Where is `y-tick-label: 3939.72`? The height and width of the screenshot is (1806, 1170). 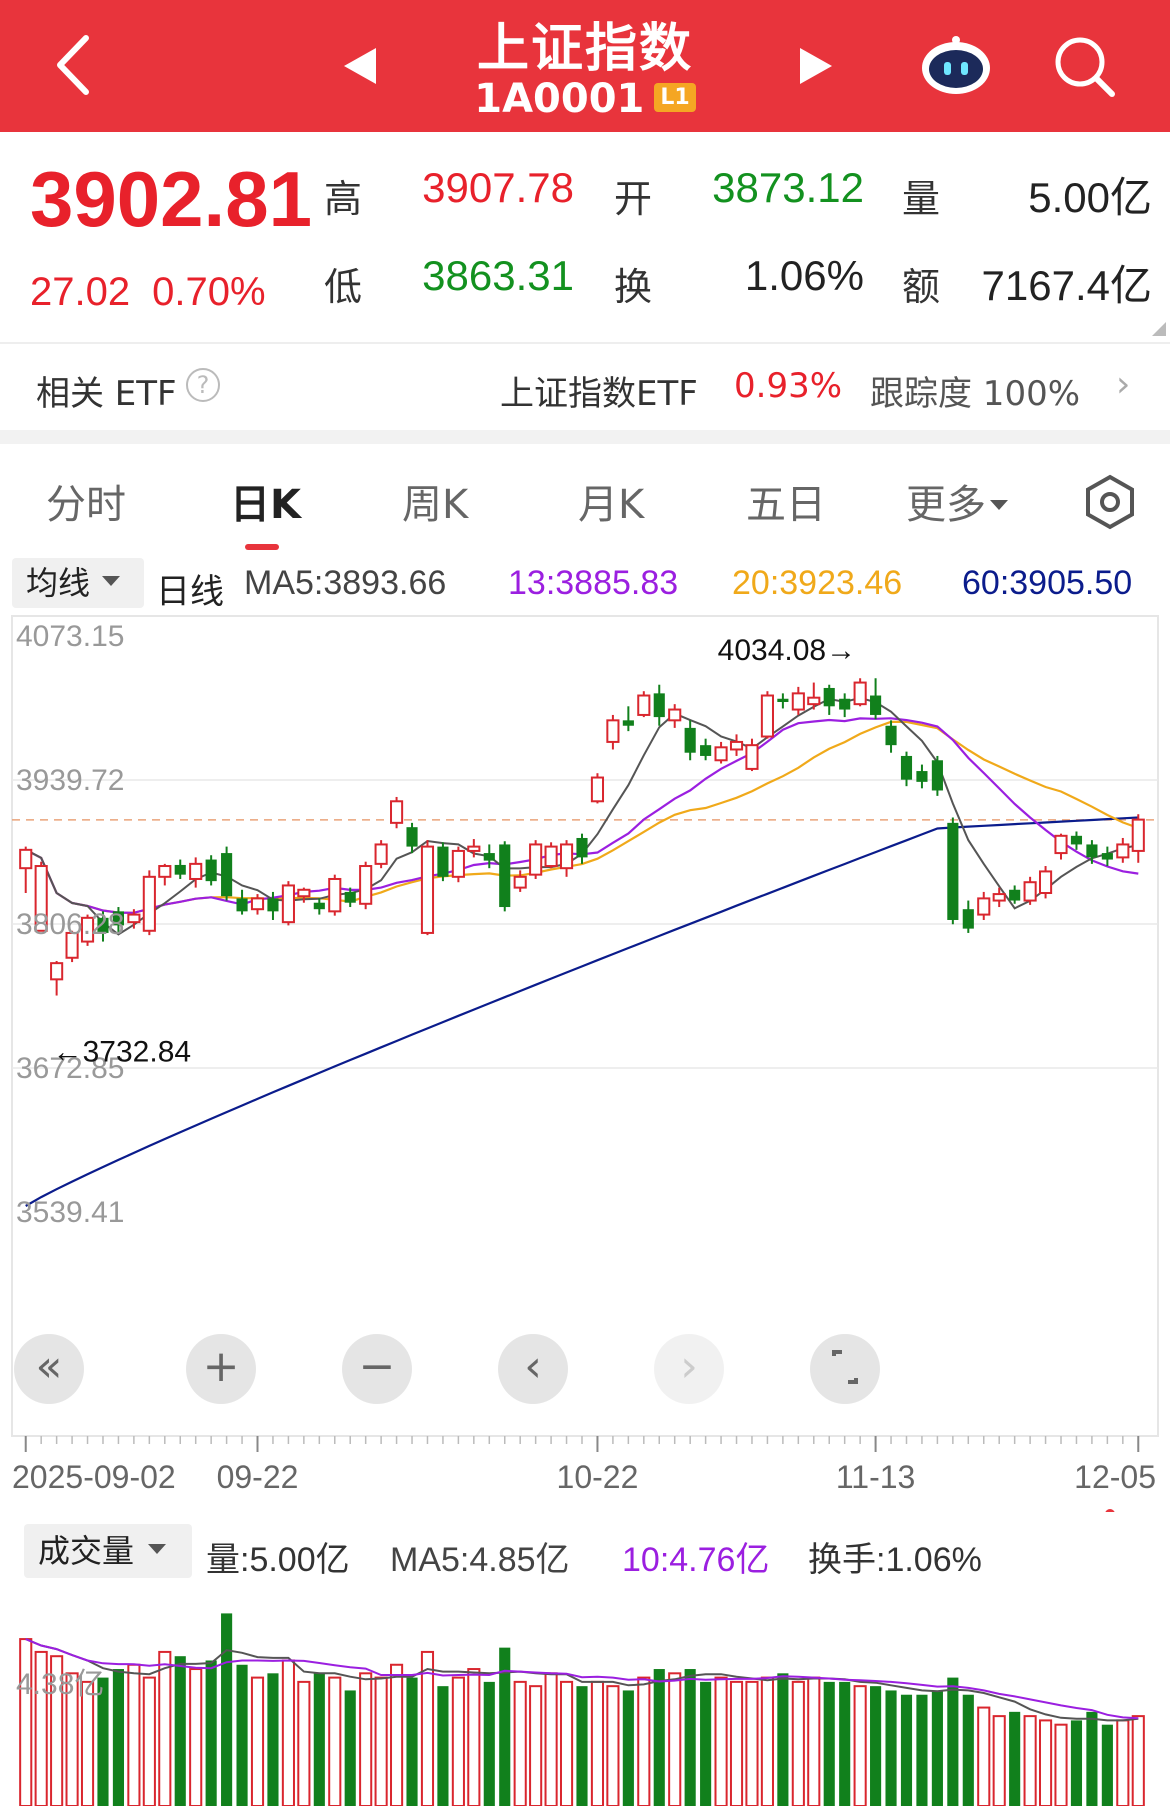
y-tick-label: 3939.72 is located at coordinates (70, 780).